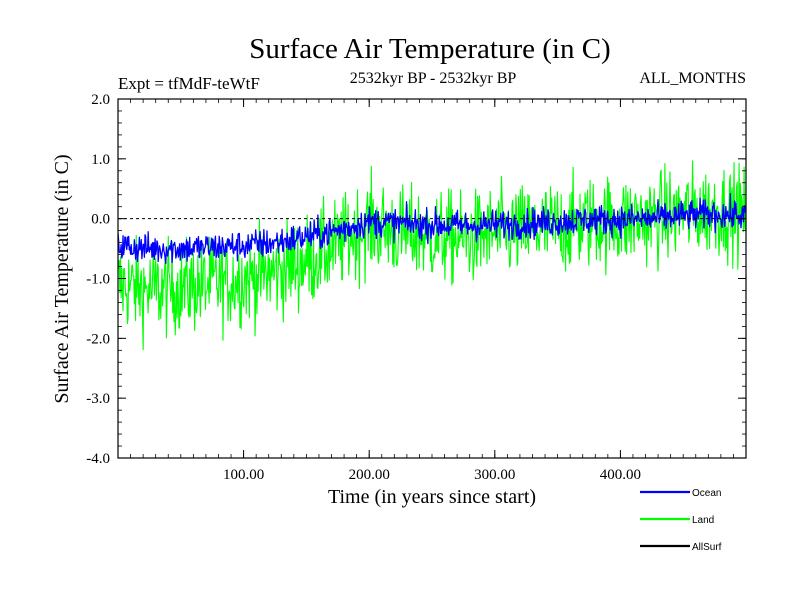 The height and width of the screenshot is (600, 800). Describe the element at coordinates (429, 49) in the screenshot. I see `chart-title: Surface Air Temperature (in C)` at that location.